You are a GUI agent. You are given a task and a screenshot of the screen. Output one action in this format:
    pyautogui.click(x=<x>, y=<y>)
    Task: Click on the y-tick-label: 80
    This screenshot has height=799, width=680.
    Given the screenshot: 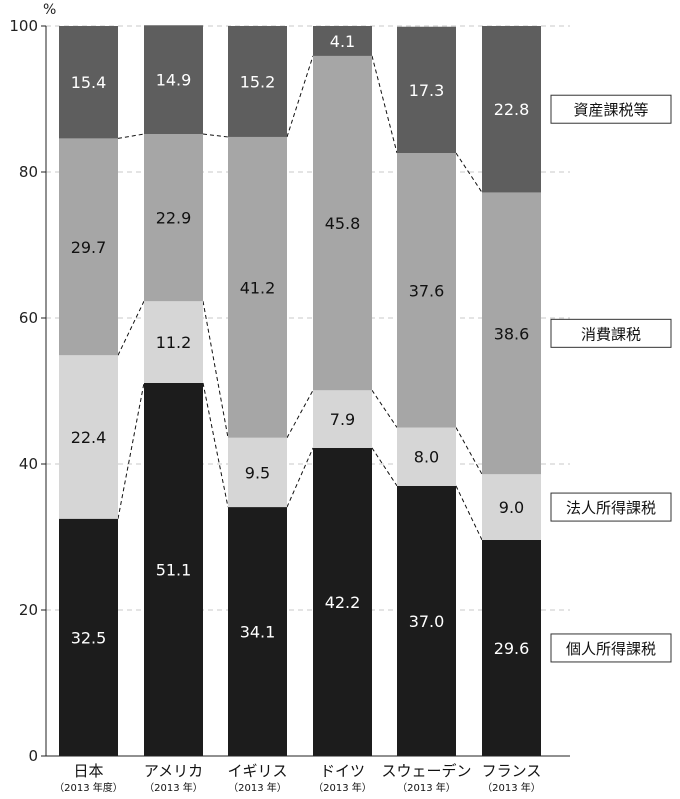 What is the action you would take?
    pyautogui.click(x=28, y=172)
    